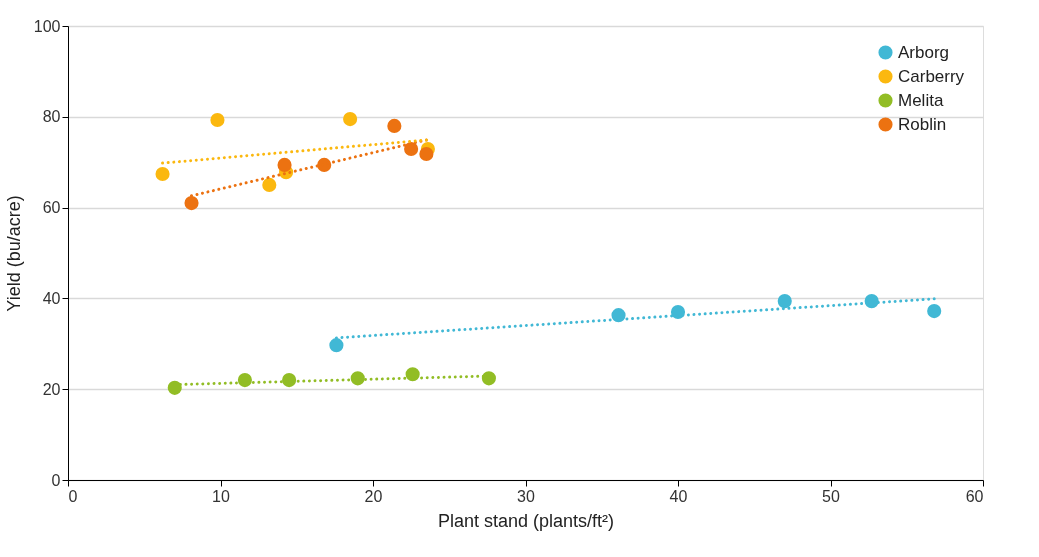 The image size is (1039, 557). I want to click on x-tick-label: 0, so click(73, 496).